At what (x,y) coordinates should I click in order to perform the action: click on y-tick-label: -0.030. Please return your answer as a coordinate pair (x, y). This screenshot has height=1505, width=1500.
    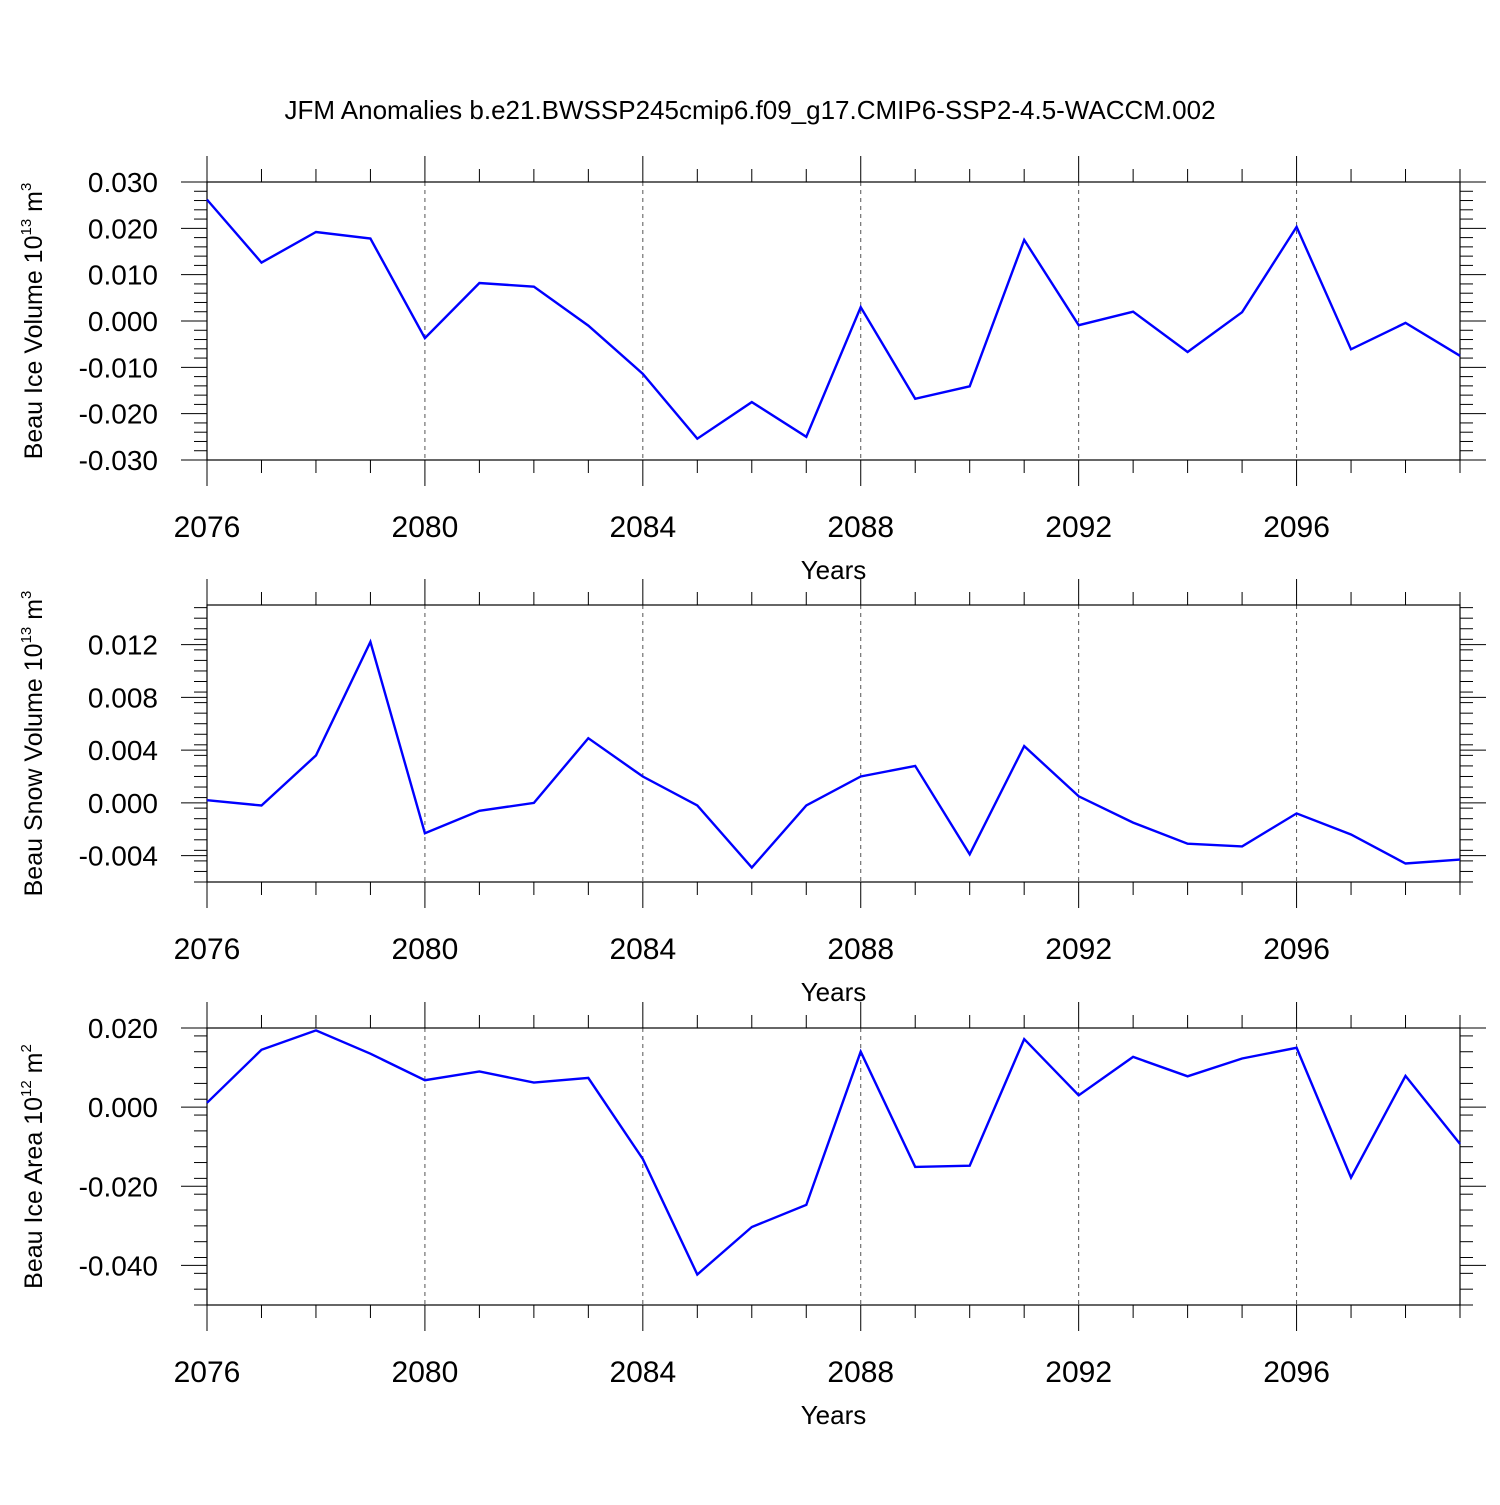
    Looking at the image, I should click on (118, 460).